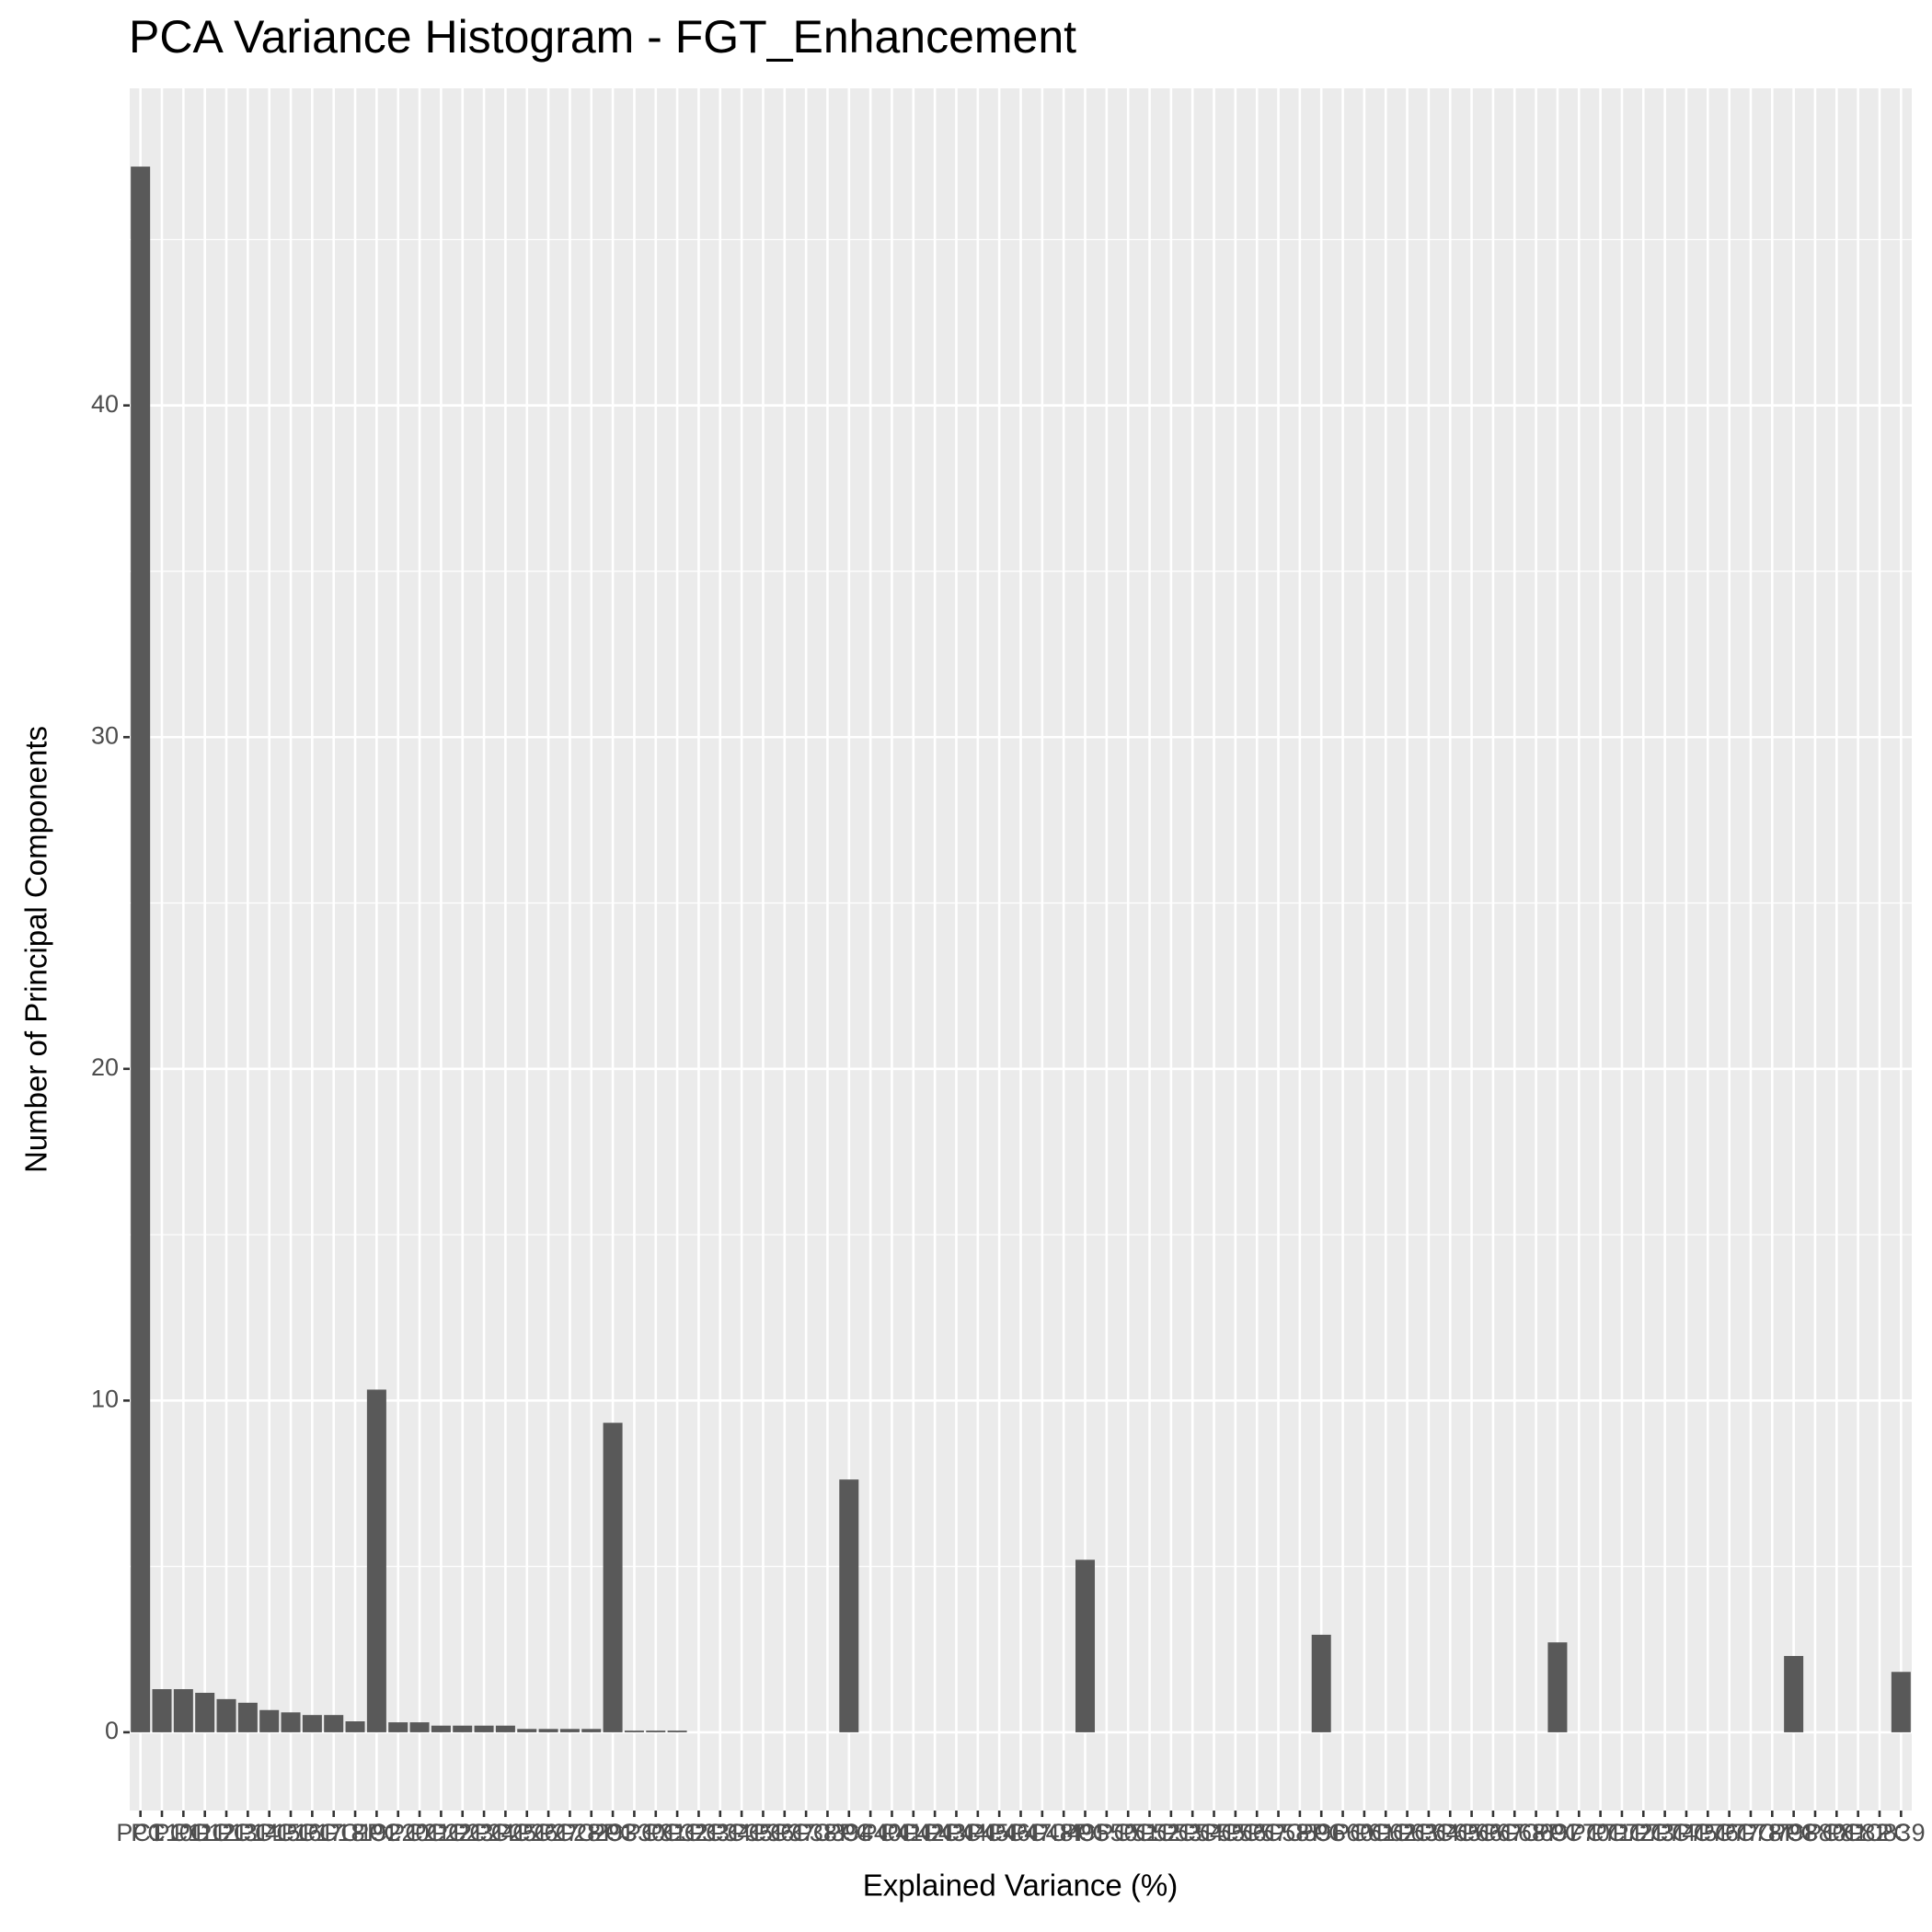  Describe the element at coordinates (334, 1832) in the screenshot. I see `x-tick-label: PC18` at that location.